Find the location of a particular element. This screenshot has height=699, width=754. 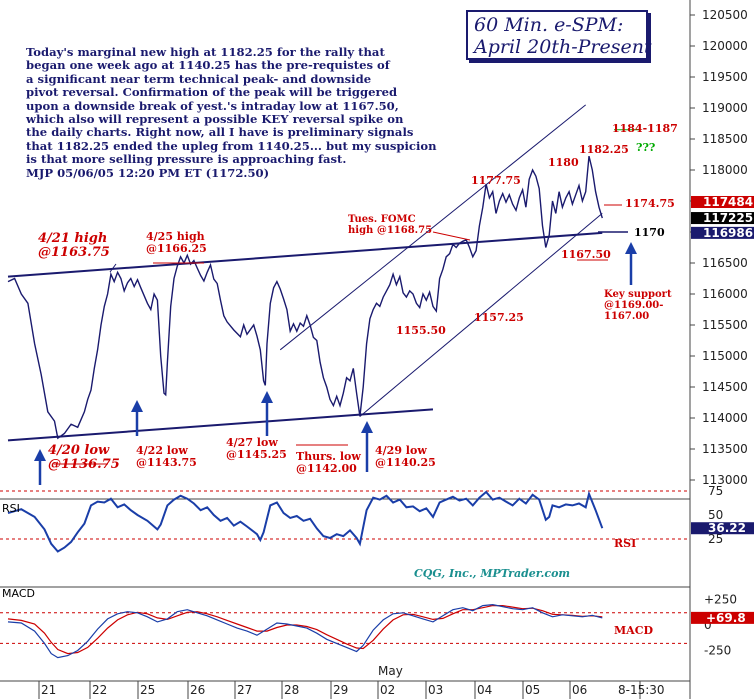

x-tick-label: 26 is located at coordinates (197, 690).